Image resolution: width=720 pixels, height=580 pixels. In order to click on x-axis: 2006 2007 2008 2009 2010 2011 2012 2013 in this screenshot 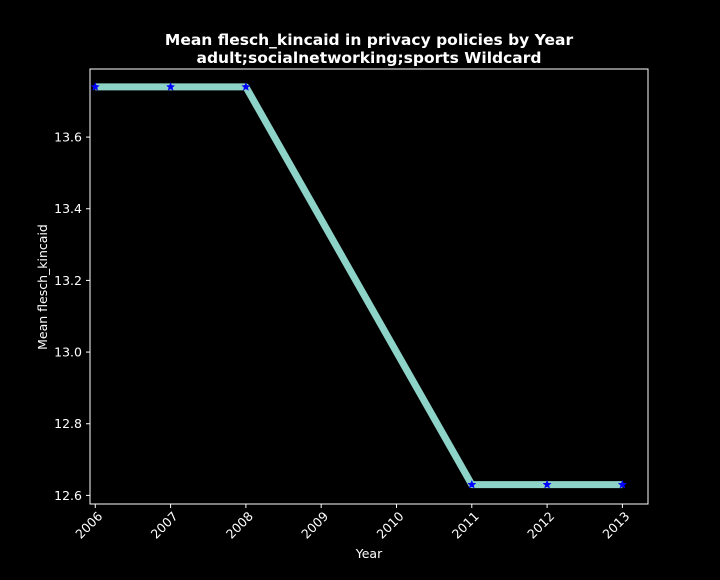, I will do `click(352, 523)`.